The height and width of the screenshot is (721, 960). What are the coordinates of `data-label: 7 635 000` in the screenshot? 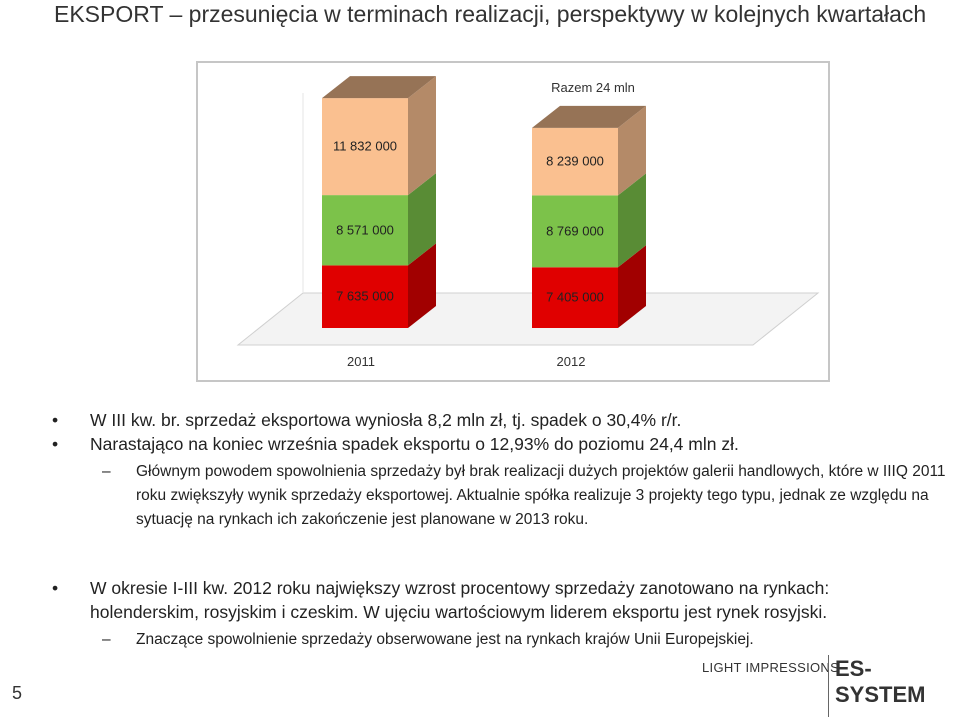 It's located at (365, 296).